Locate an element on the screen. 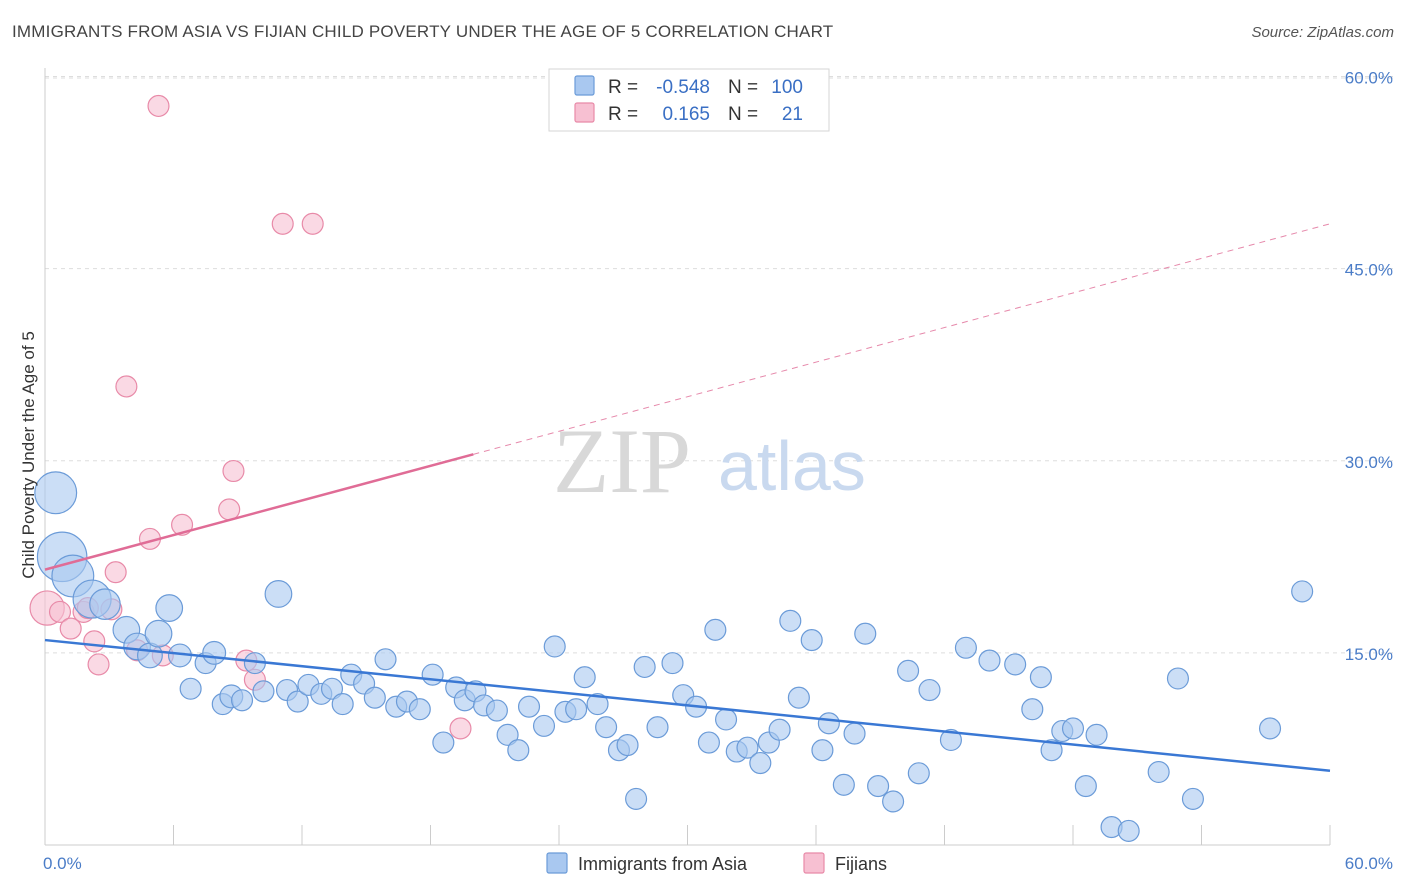  series-legend-label-asia: Immigrants from Asia is located at coordinates (663, 864).